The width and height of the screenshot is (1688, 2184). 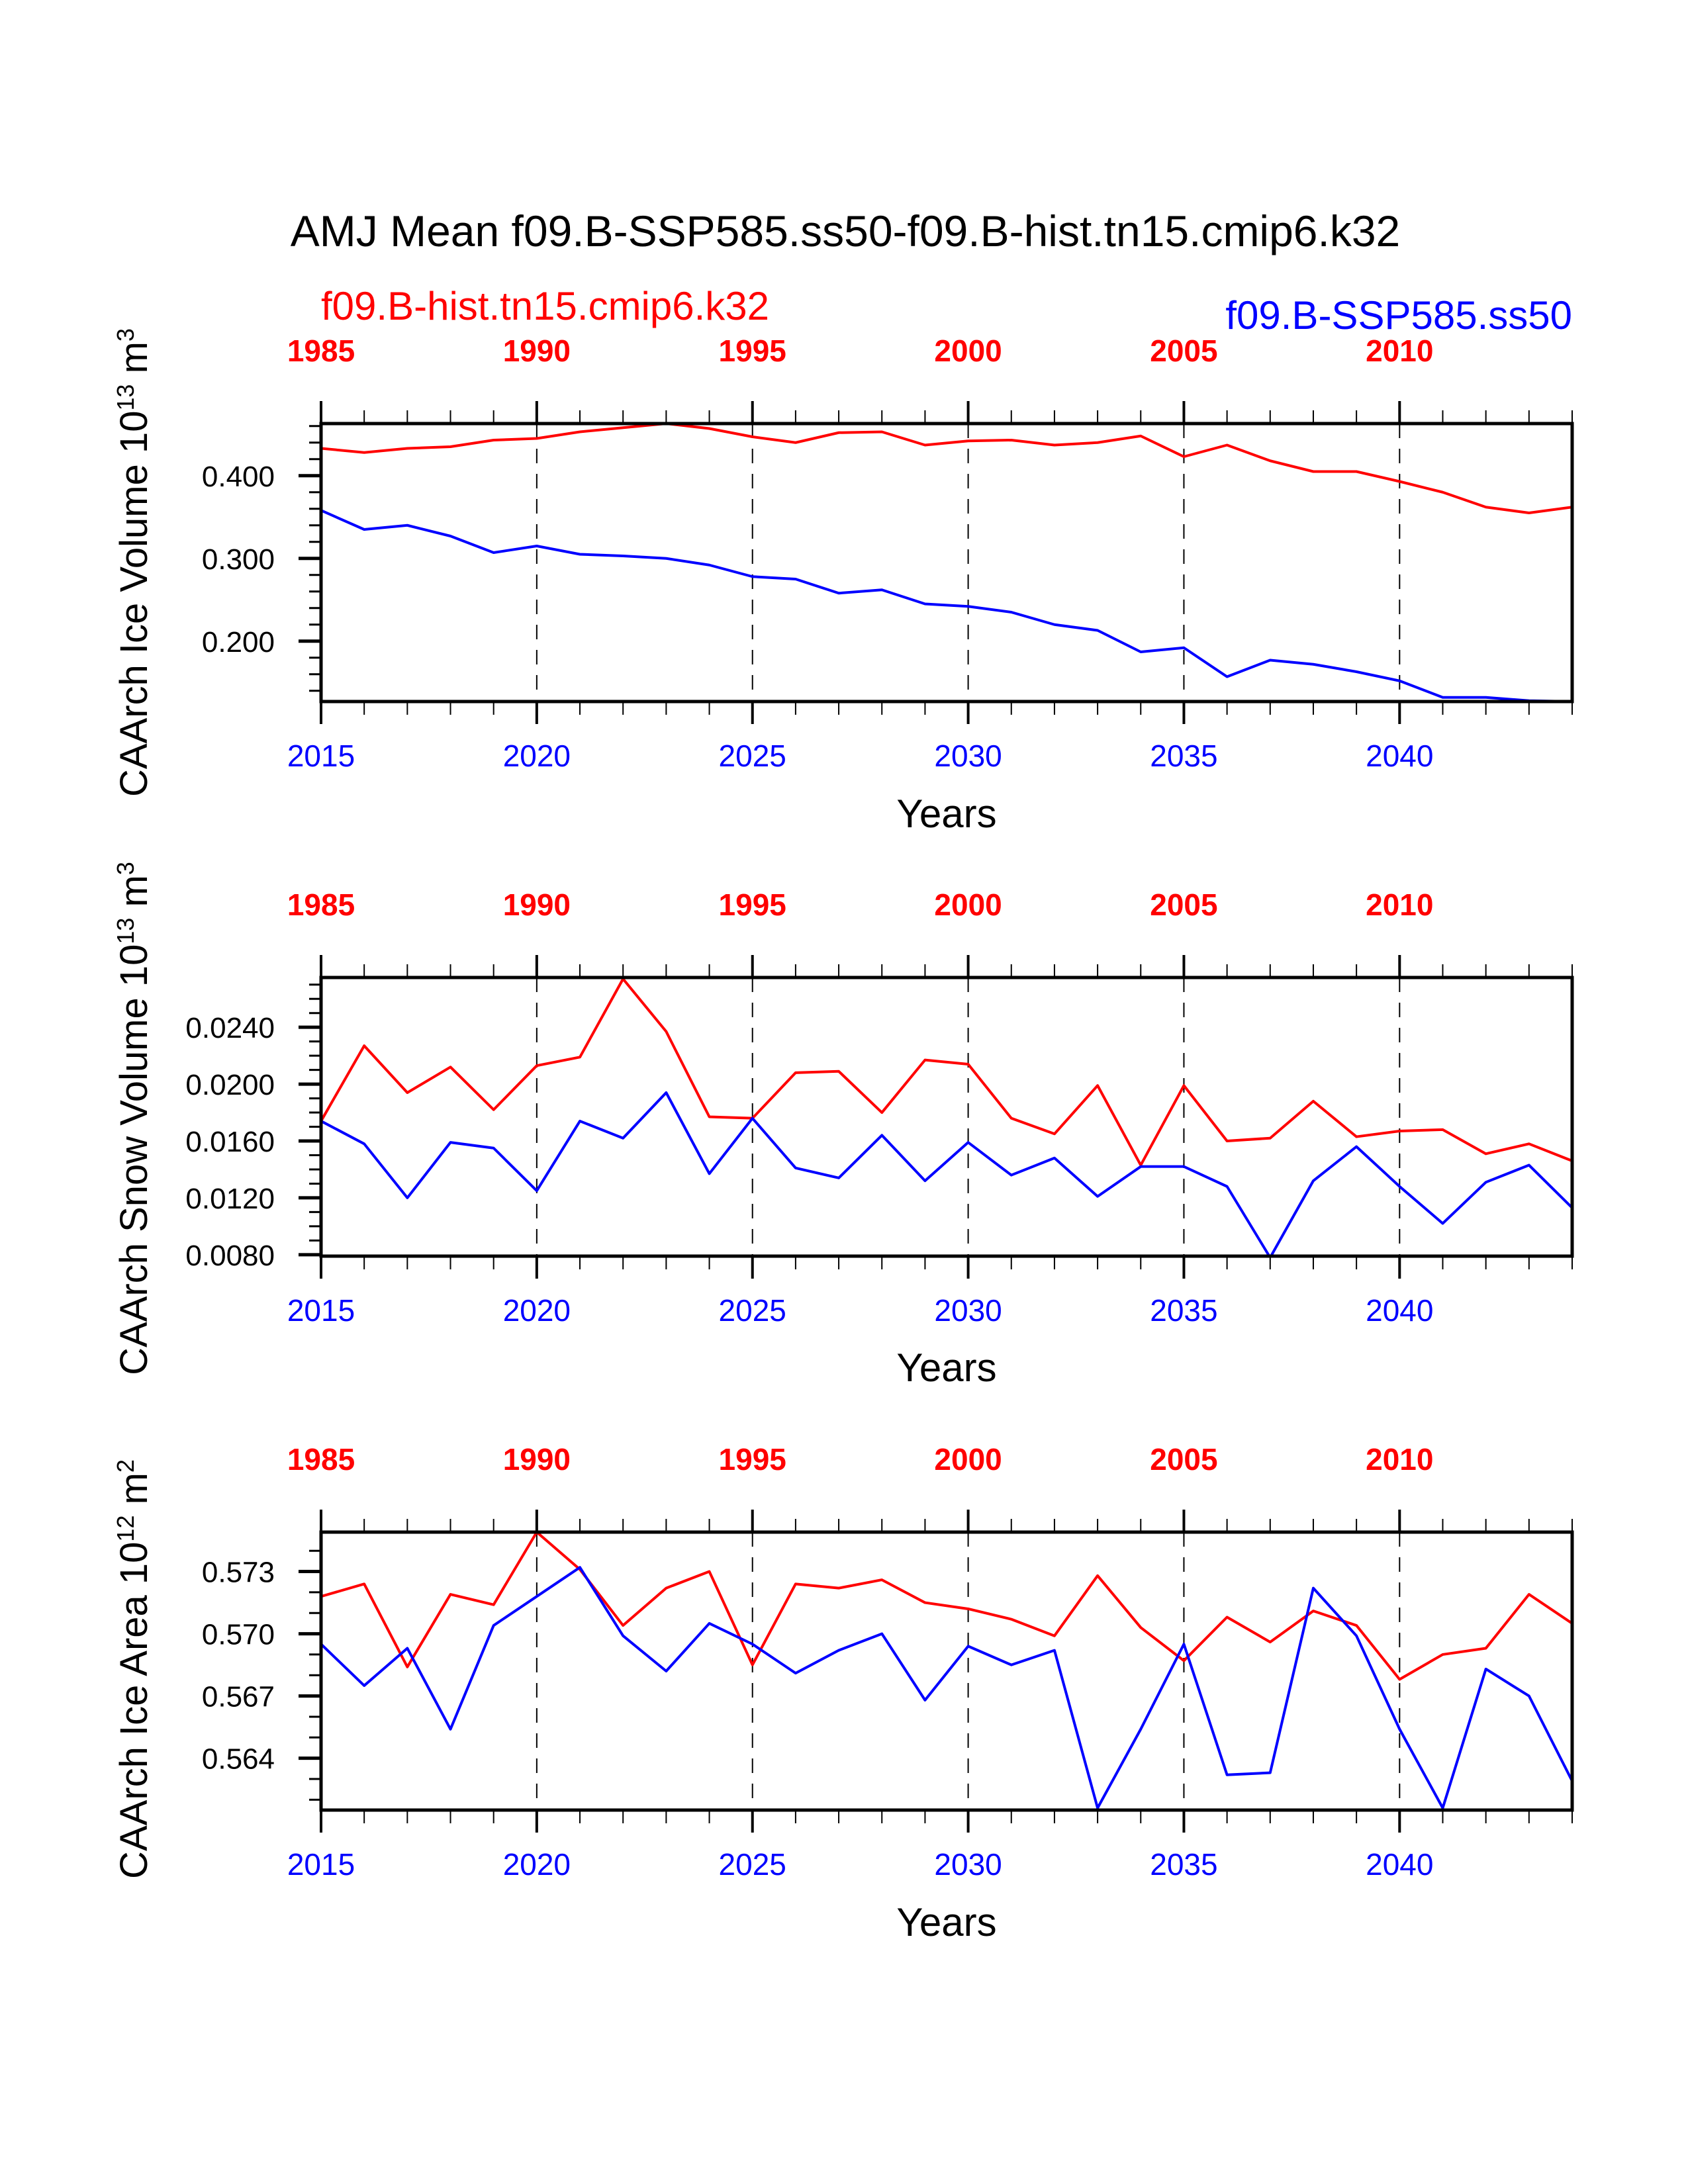 What do you see at coordinates (238, 1635) in the screenshot?
I see `y-tick-label: 0.570` at bounding box center [238, 1635].